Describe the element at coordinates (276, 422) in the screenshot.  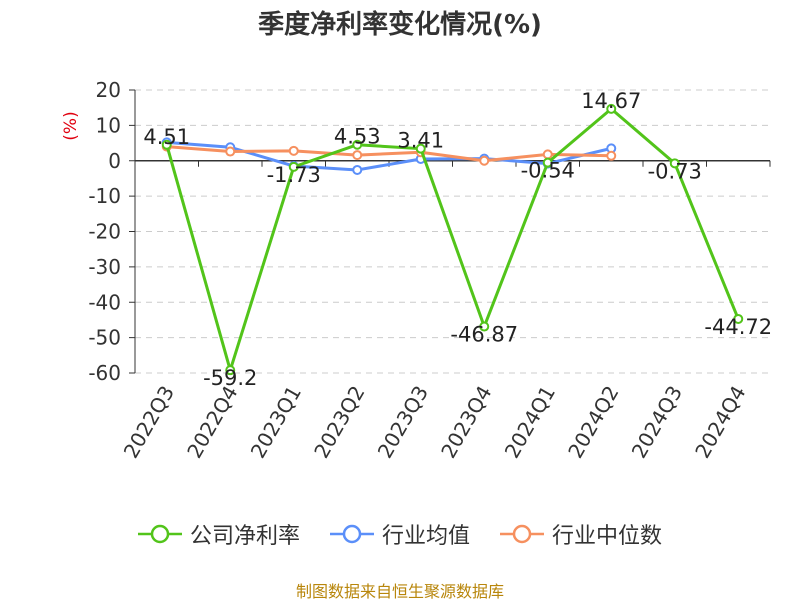
I see `x-tick-label: 2023Q1` at that location.